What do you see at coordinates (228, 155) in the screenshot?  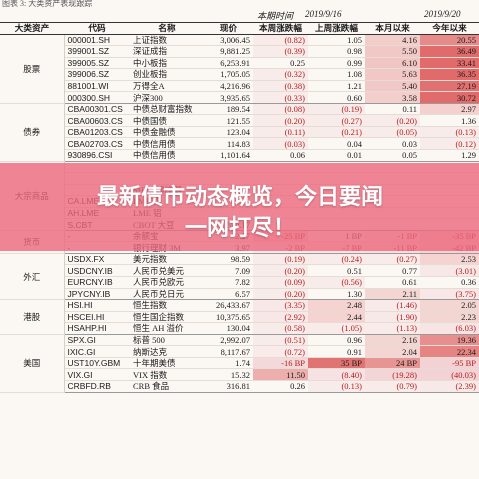 I see `price-cell: 1,101.64` at bounding box center [228, 155].